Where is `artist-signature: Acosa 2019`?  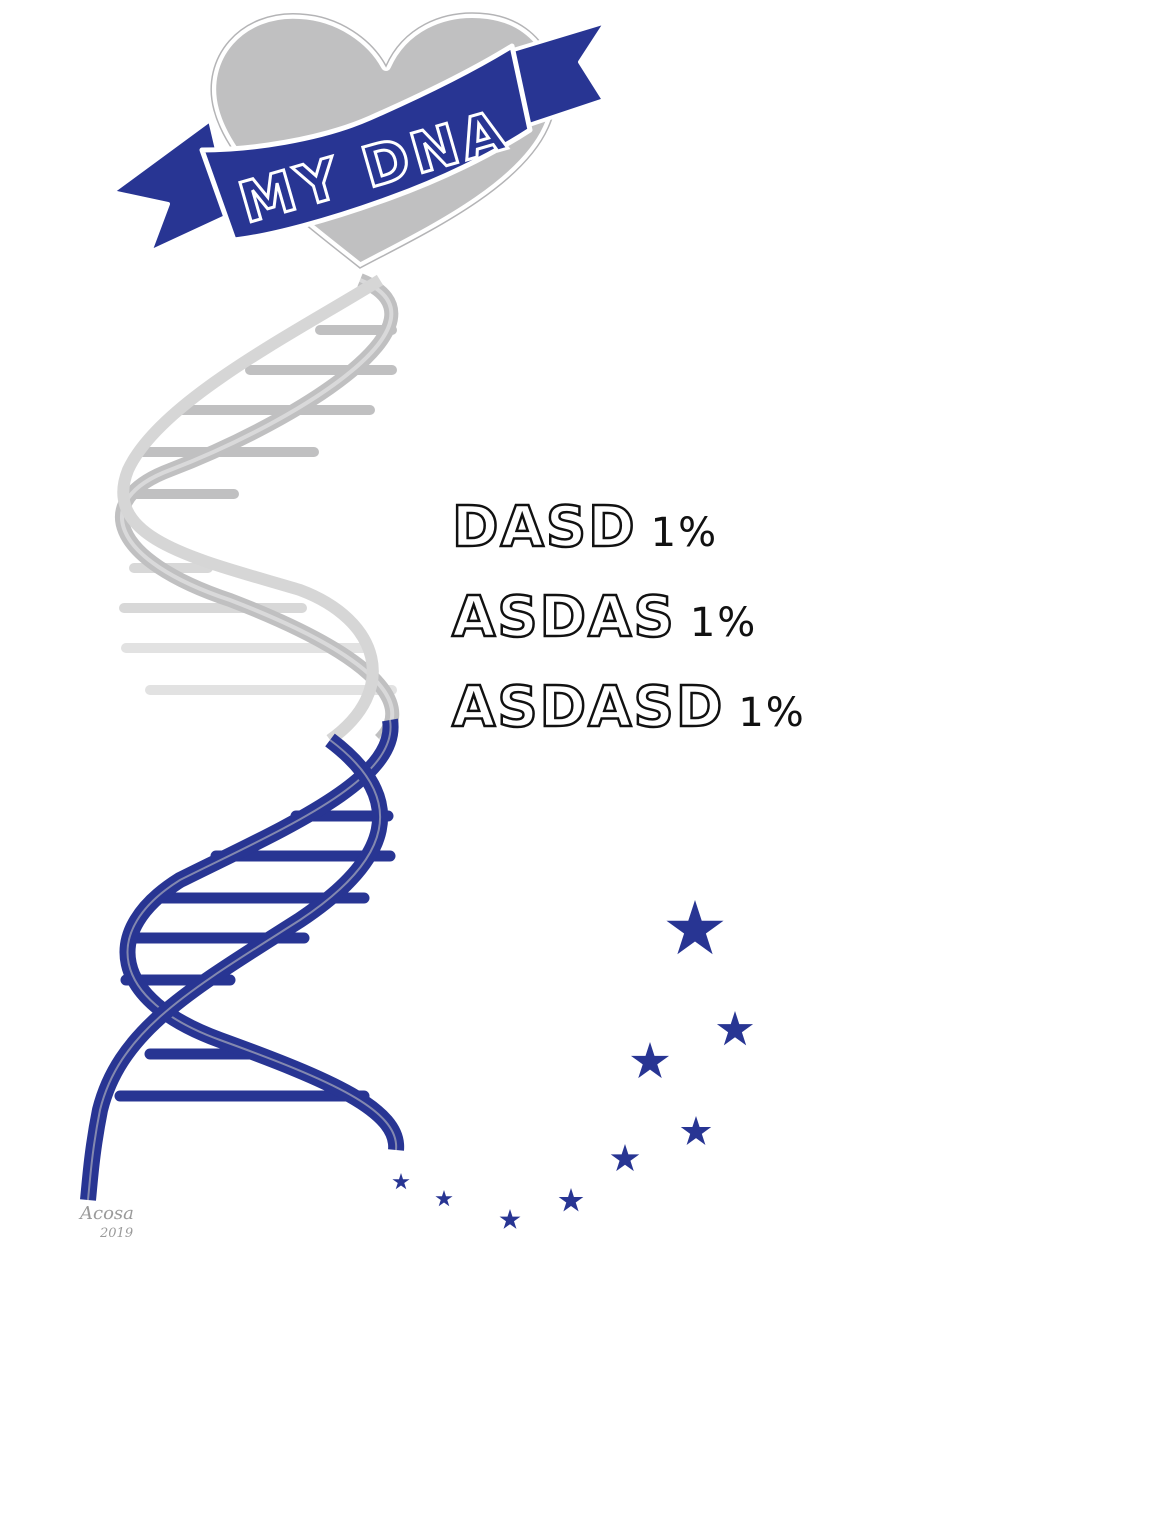
artist-signature: Acosa 2019 is located at coordinates (107, 1224).